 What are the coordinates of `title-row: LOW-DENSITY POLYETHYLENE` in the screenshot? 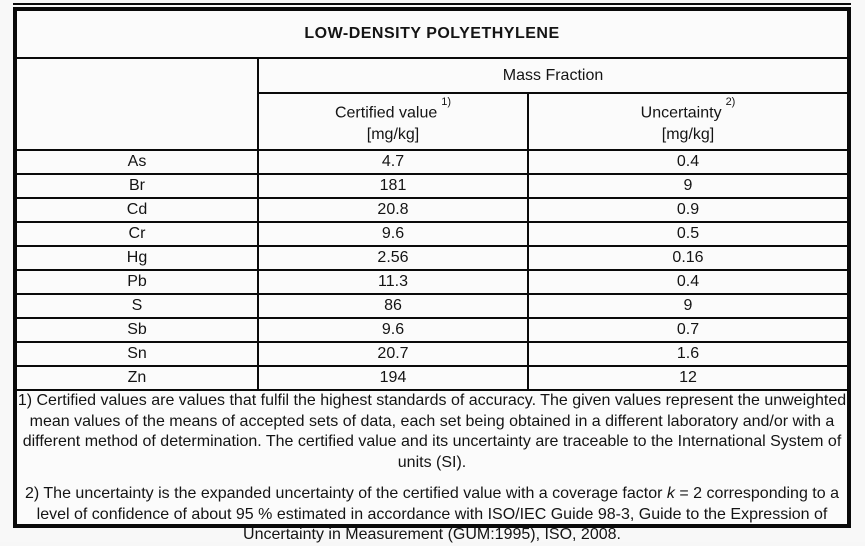 It's located at (432, 35).